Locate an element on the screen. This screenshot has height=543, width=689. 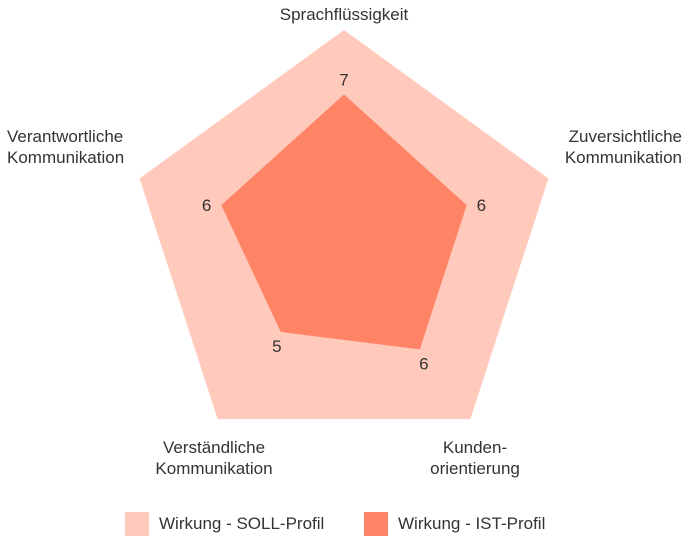
axis-label-4: Verantwortliche Kommunikation is located at coordinates (65, 147).